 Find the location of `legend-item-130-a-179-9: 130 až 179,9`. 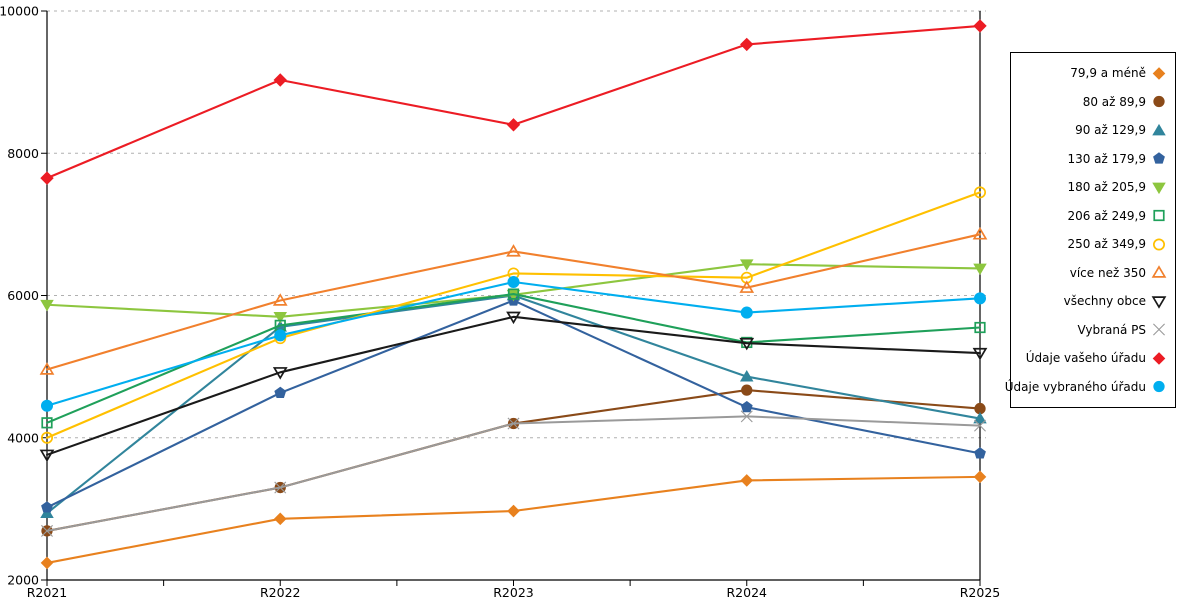

legend-item-130-a-179-9: 130 až 179,9 is located at coordinates (1091, 158).